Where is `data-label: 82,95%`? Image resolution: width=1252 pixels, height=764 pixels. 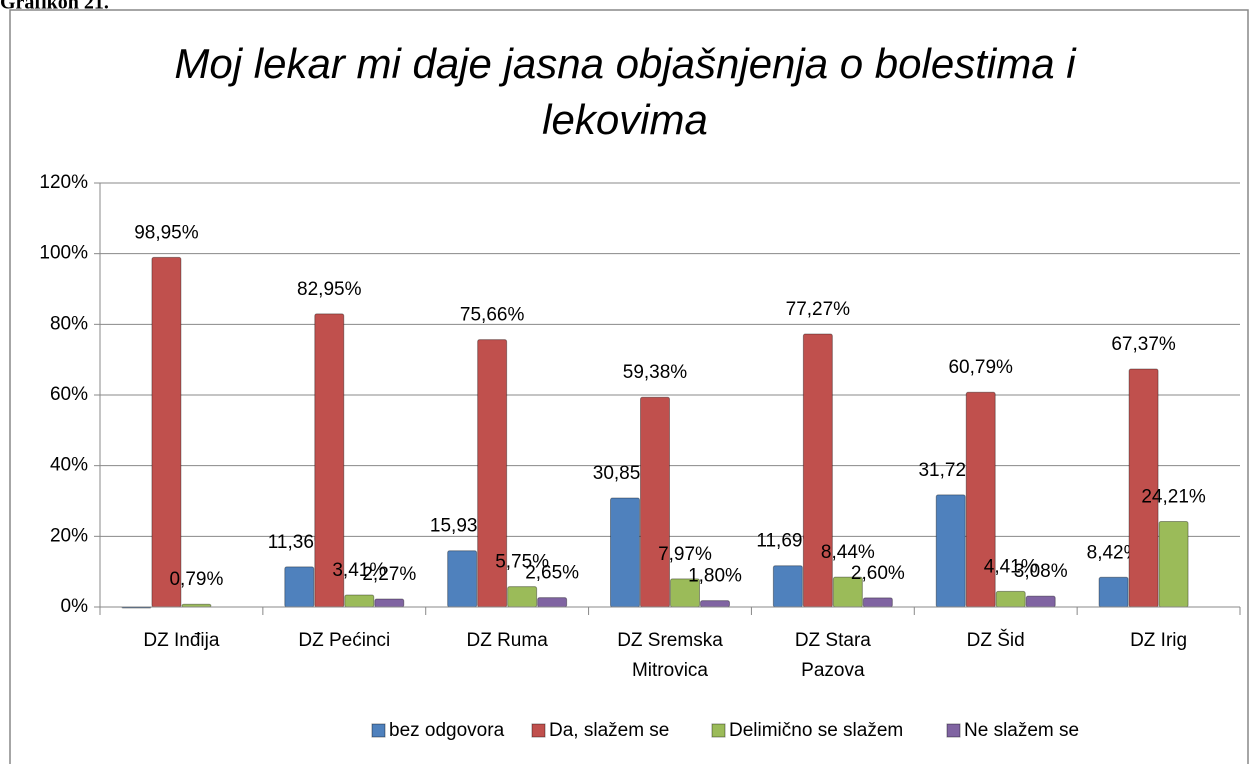
data-label: 82,95% is located at coordinates (329, 289).